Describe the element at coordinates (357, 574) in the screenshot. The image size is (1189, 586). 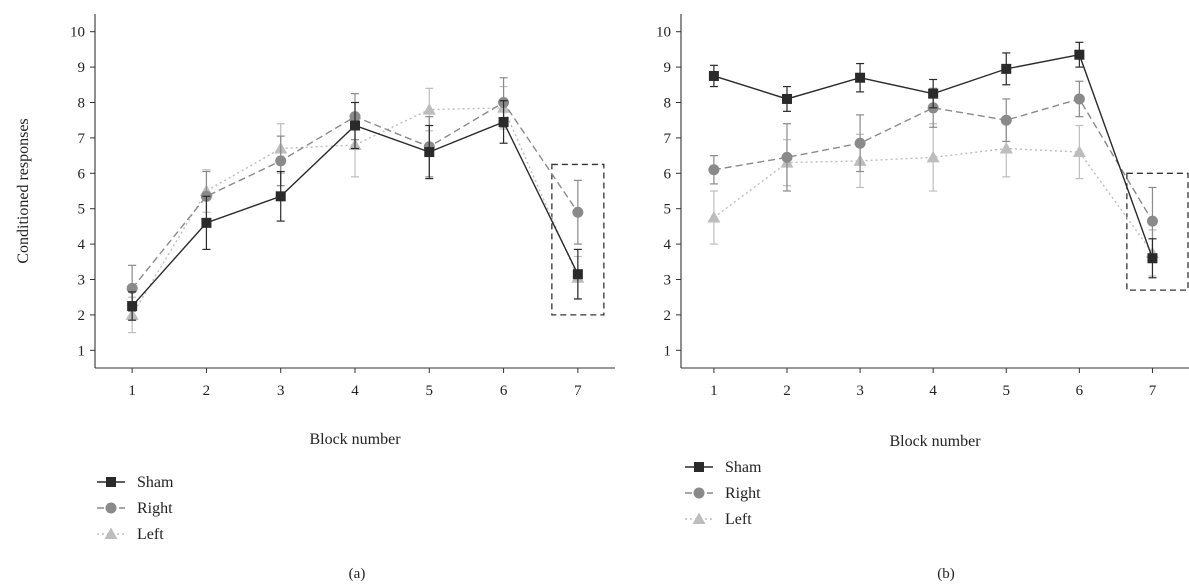
I see `panel-label: (a)` at that location.